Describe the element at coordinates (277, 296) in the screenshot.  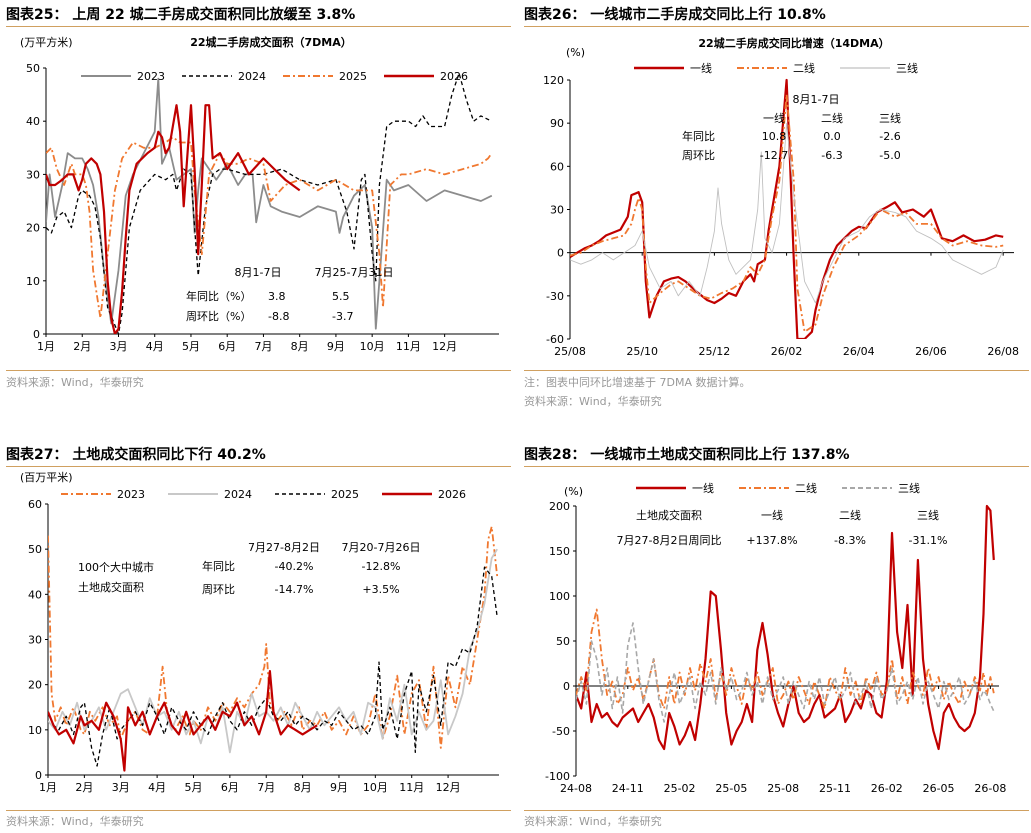
I see `annotation-value: 3.8` at that location.